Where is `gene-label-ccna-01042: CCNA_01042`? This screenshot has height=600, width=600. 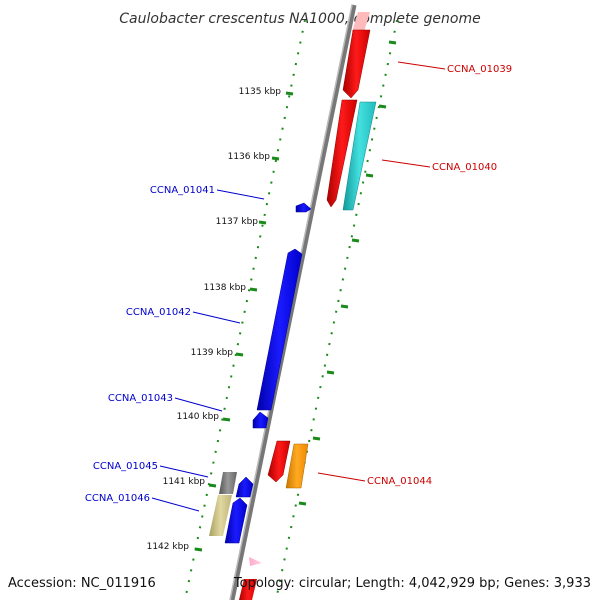
gene-label-ccna-01042: CCNA_01042 is located at coordinates (158, 312).